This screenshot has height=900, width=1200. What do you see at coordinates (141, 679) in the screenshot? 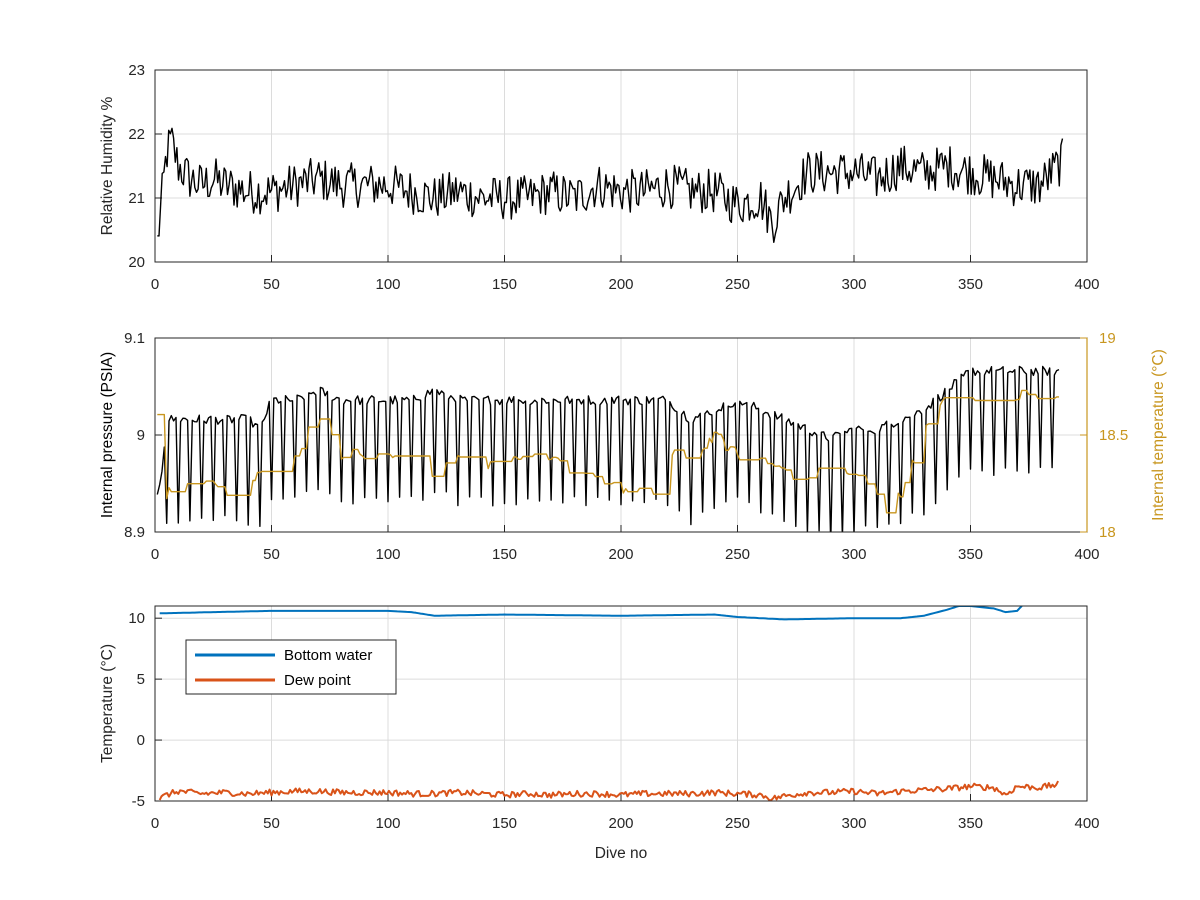
I see `y-tick-label: 5` at bounding box center [141, 679].